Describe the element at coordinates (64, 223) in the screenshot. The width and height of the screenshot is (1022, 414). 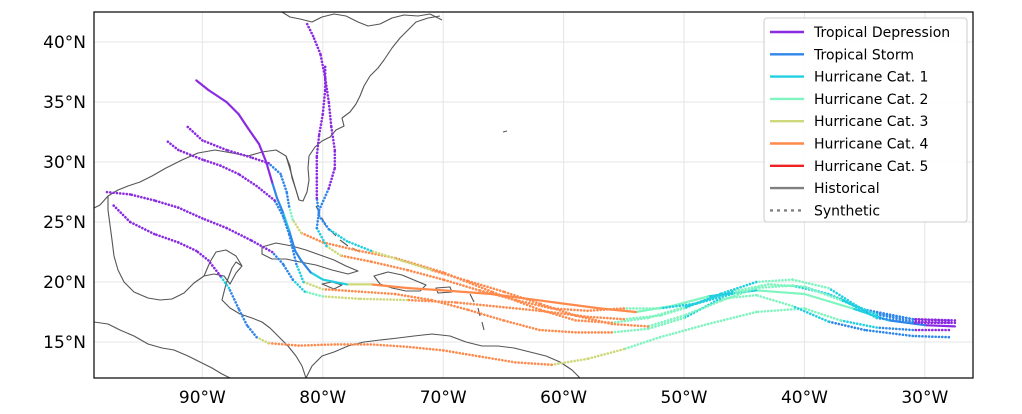
I see `lat-tick-label: 25°N` at that location.